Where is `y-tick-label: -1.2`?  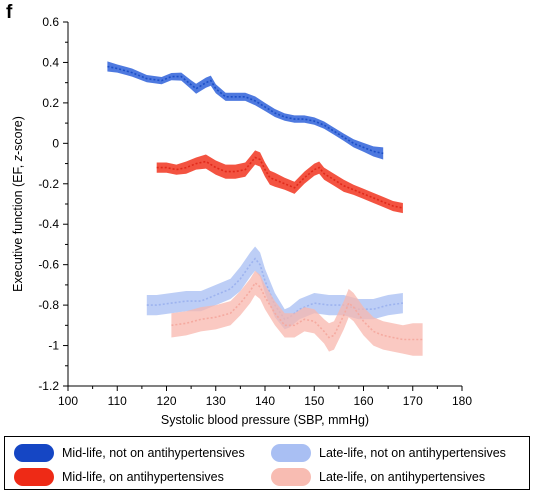 y-tick-label: -1.2 is located at coordinates (48, 386).